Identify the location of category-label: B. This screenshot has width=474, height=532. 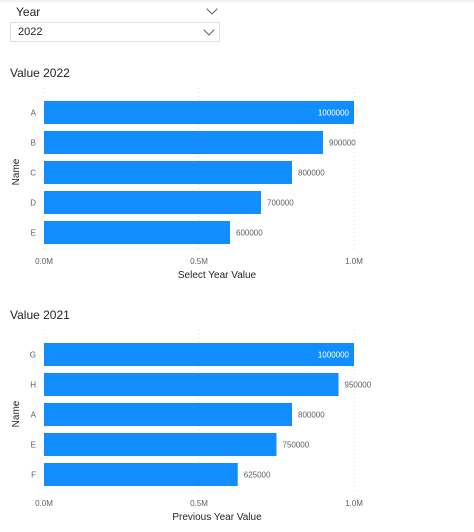
(33, 143).